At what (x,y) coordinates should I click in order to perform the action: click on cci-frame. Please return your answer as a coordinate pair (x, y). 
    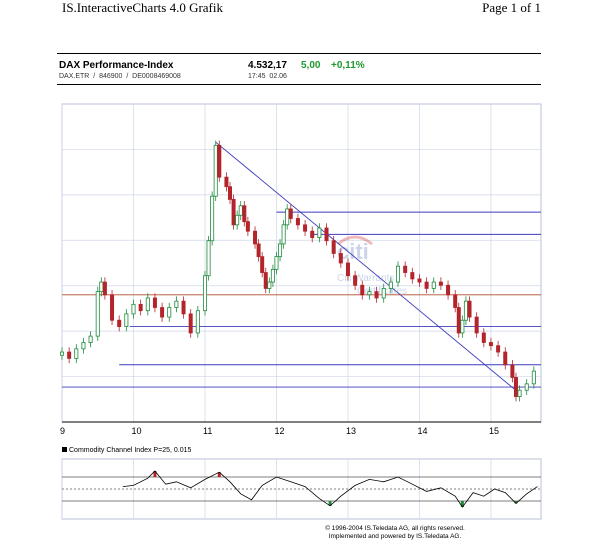
    Looking at the image, I should click on (301, 489).